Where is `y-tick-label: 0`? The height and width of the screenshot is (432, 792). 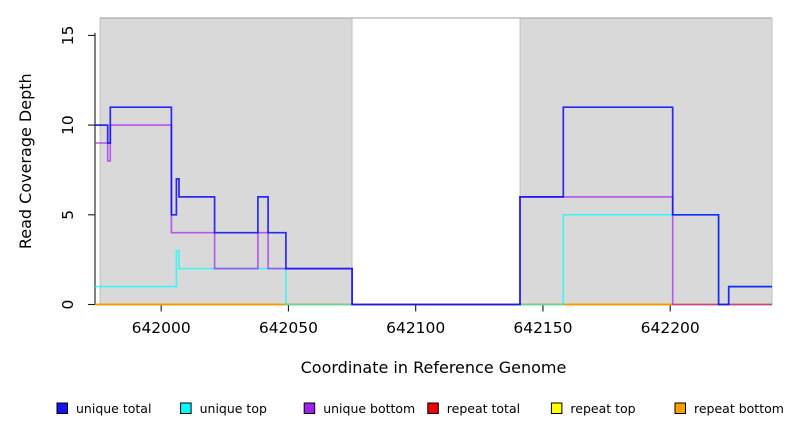
y-tick-label: 0 is located at coordinates (68, 305).